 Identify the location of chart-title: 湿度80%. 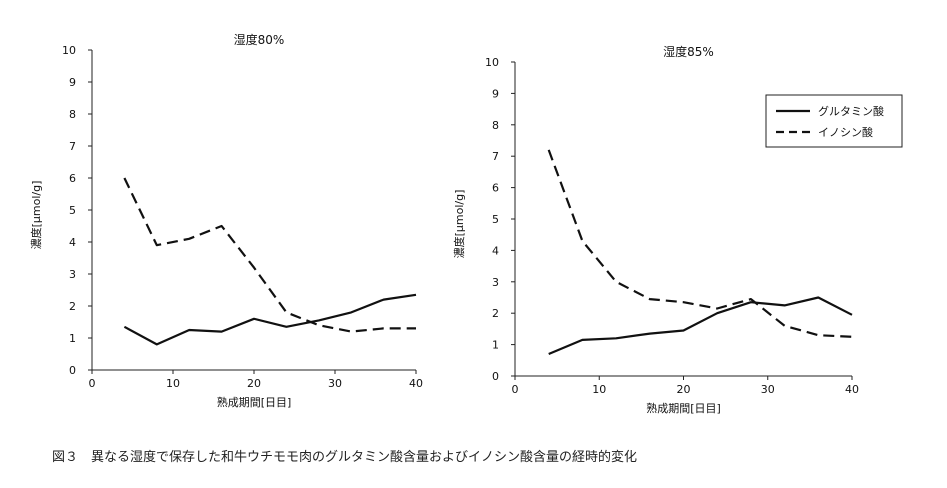
(259, 39).